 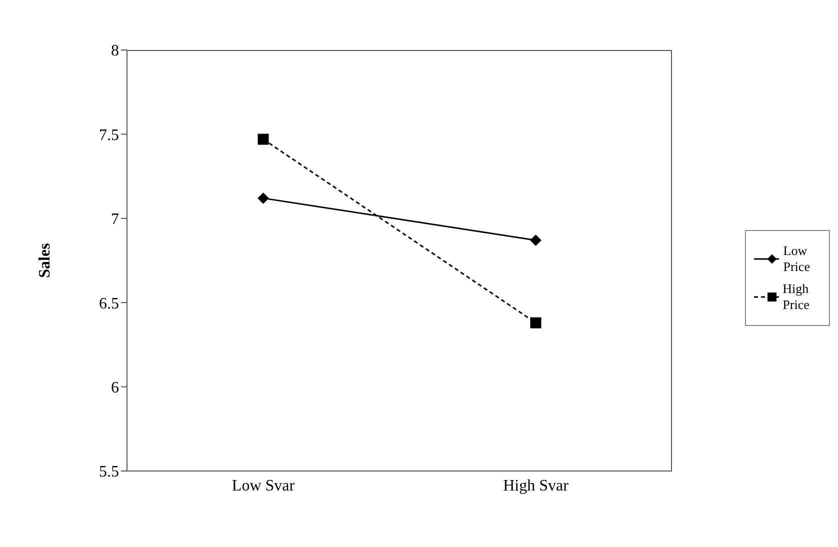 I want to click on x-tick-label: Low Svar, so click(x=264, y=485).